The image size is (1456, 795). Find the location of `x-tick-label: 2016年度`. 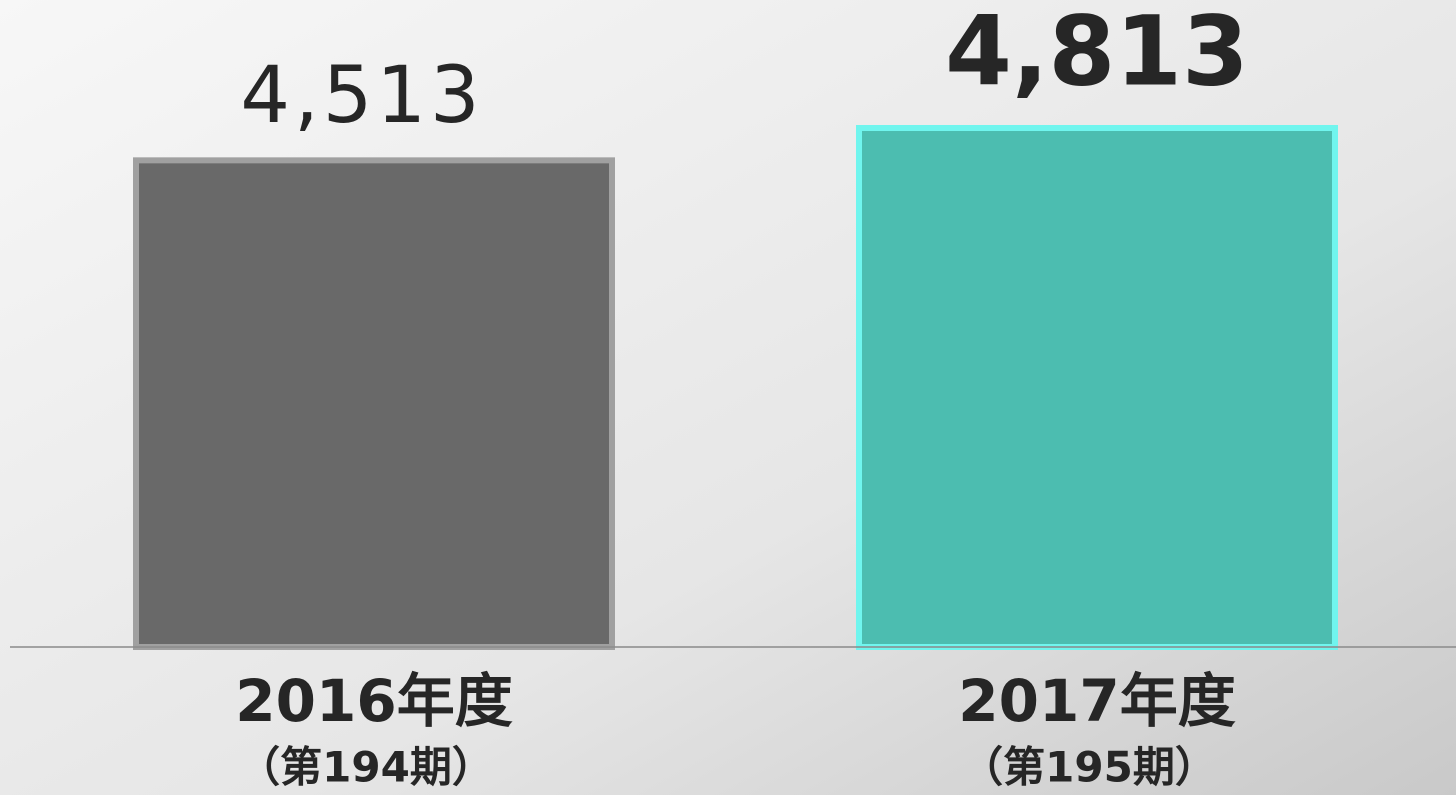

x-tick-label: 2016年度 is located at coordinates (373, 701).